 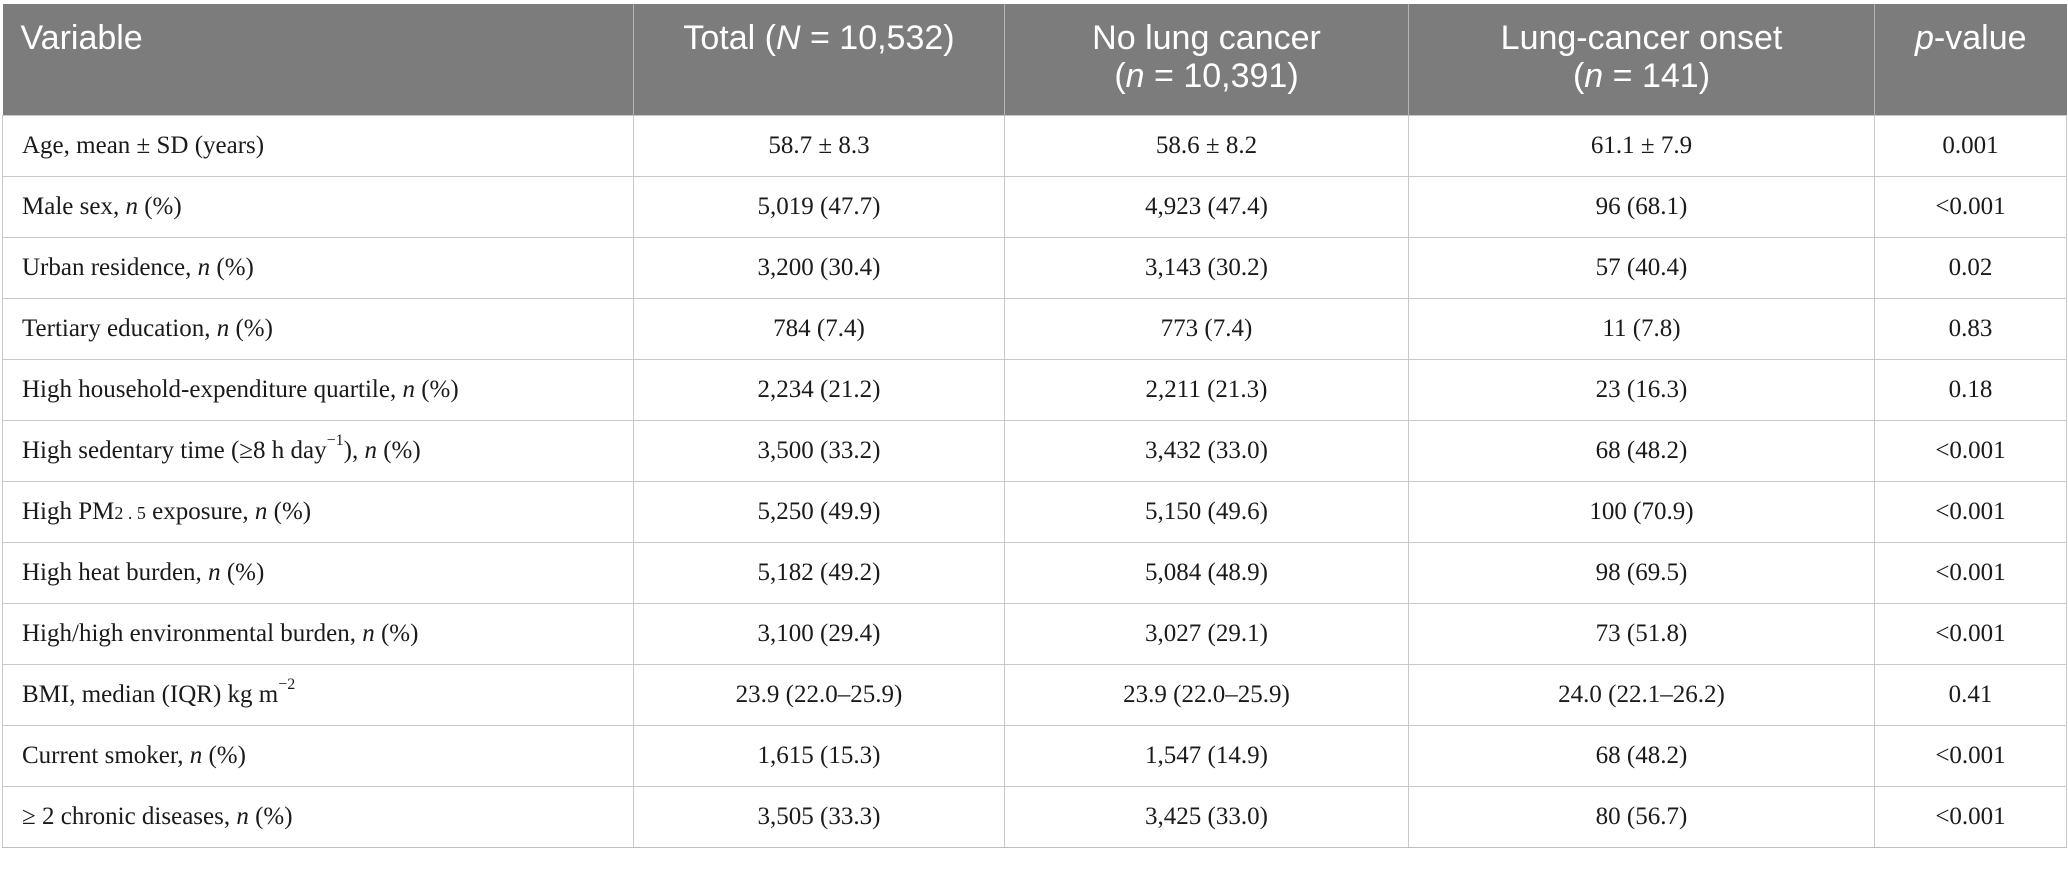 I want to click on total-cell: 784 (7.4), so click(x=819, y=328).